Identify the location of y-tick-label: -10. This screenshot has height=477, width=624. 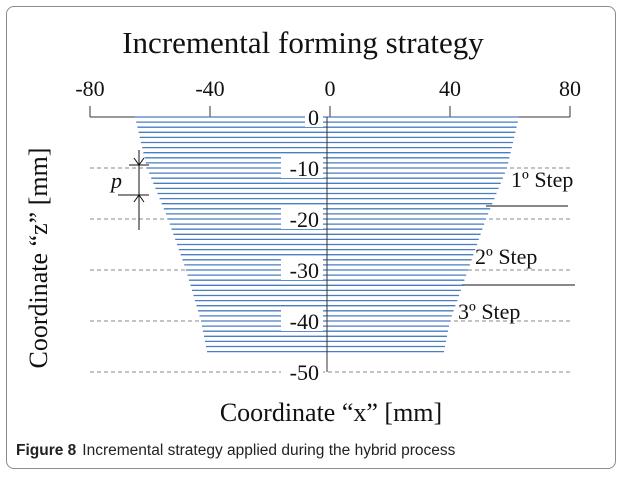
(304, 168).